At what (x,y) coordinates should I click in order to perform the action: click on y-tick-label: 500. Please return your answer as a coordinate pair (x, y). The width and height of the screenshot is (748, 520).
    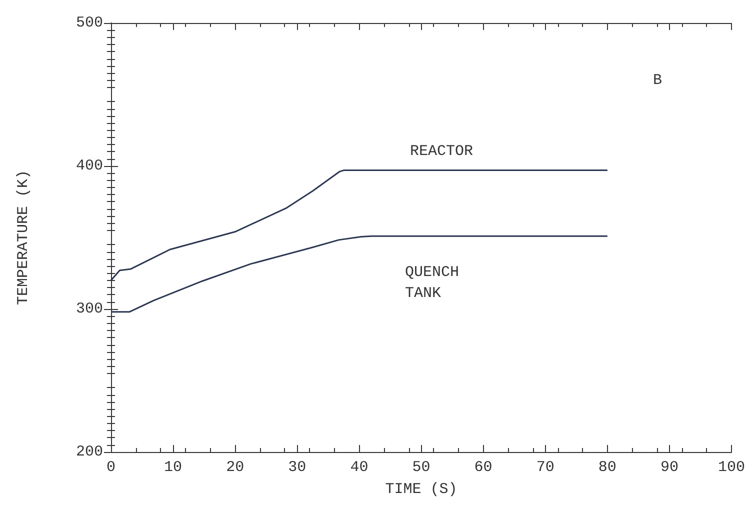
    Looking at the image, I should click on (89, 23).